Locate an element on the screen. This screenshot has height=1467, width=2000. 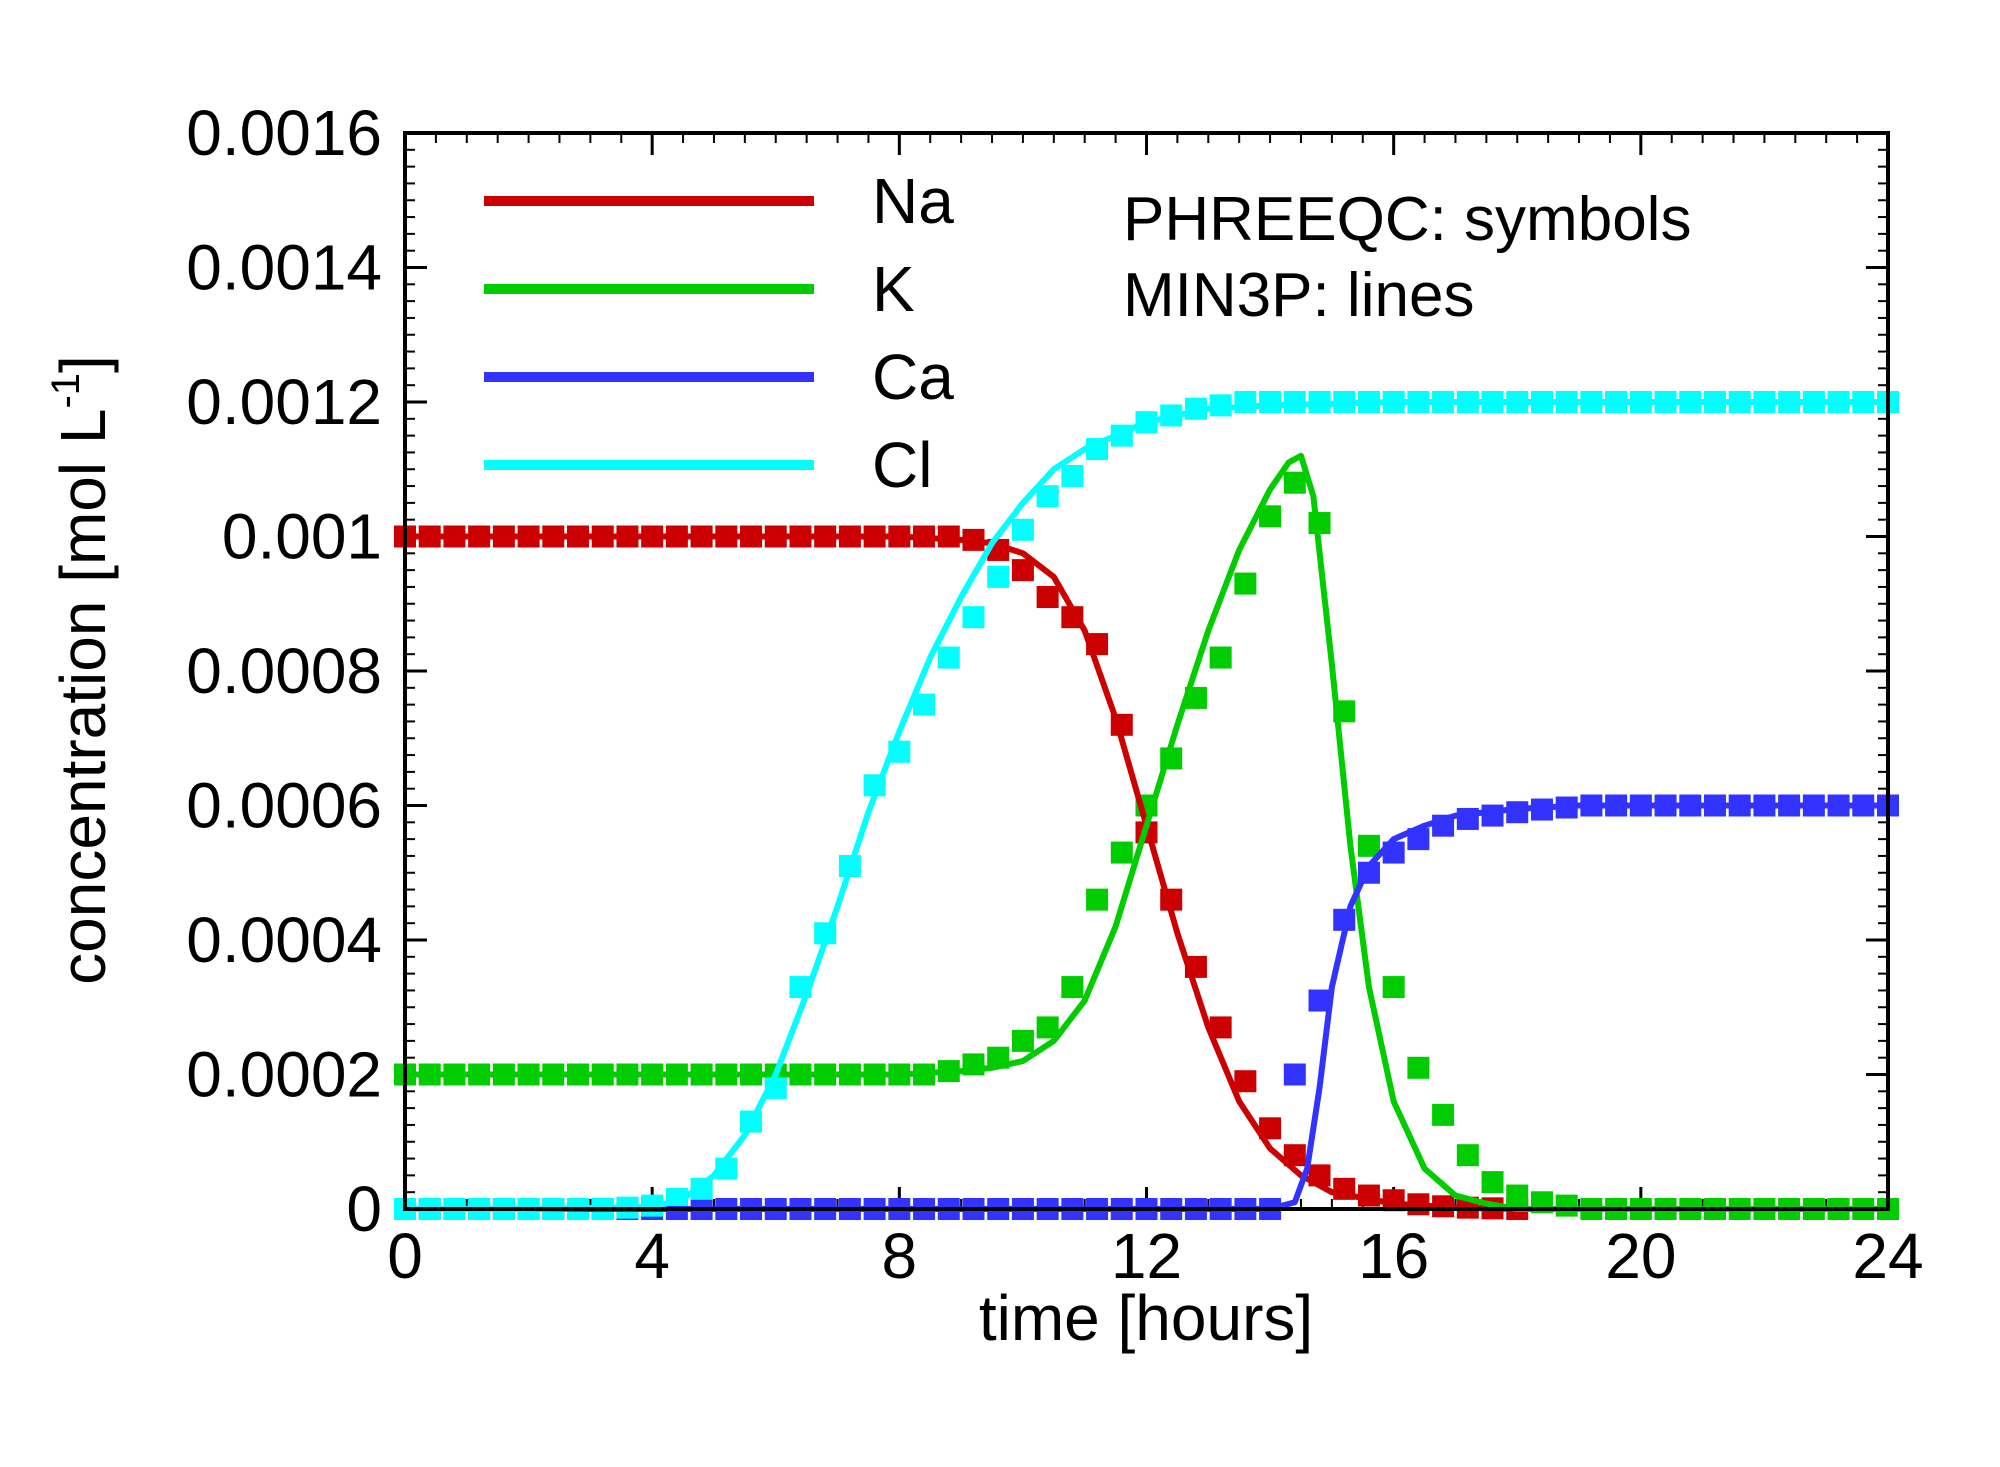
annotation-phreeqc: PHREEQC: symbols is located at coordinates (1407, 219).